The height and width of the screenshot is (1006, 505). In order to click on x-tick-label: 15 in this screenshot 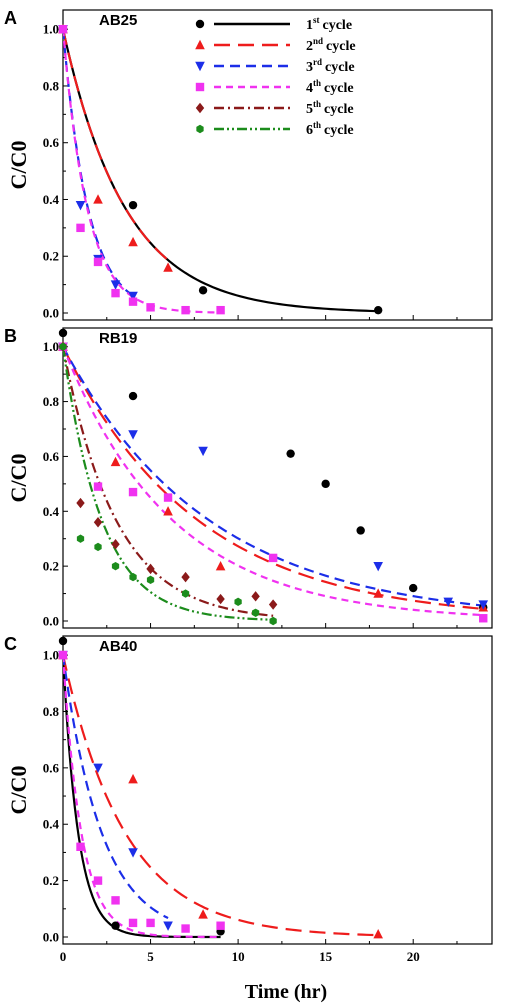, I will do `click(326, 956)`.